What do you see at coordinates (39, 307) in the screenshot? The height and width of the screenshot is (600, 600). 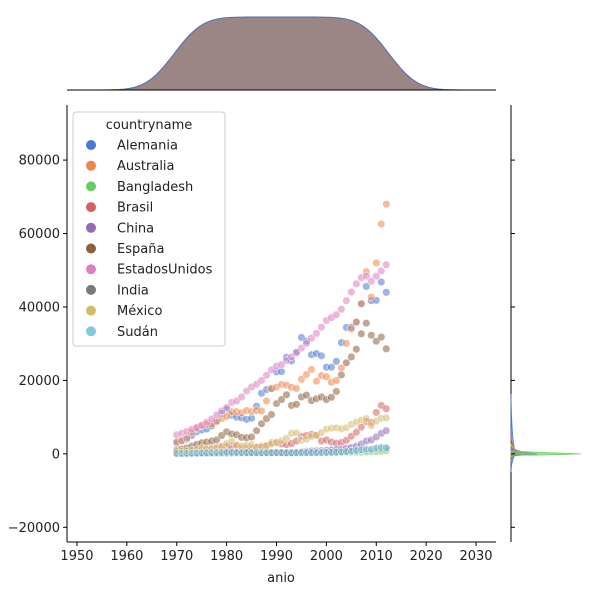 I see `y-tick-label: 40000` at bounding box center [39, 307].